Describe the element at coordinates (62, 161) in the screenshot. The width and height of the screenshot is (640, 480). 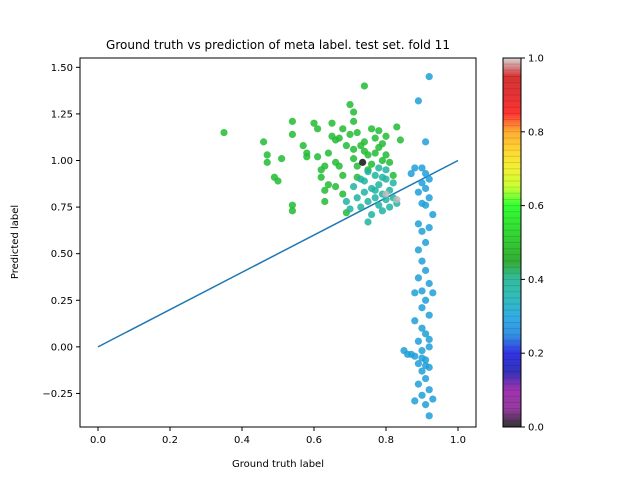
I see `y-tick-label: 1.00` at that location.